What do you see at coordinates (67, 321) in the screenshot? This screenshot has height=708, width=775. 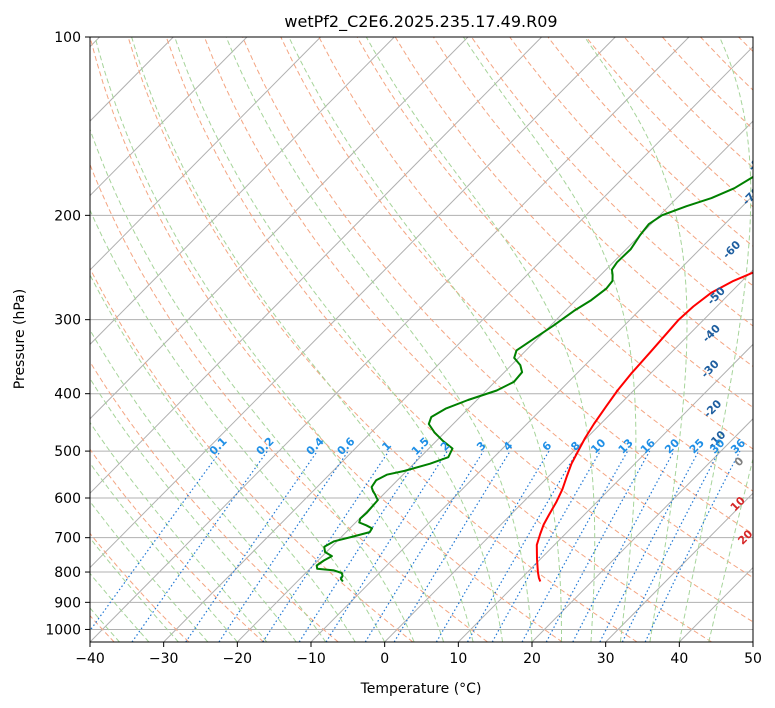 I see `y-tick-label: 300` at bounding box center [67, 321].